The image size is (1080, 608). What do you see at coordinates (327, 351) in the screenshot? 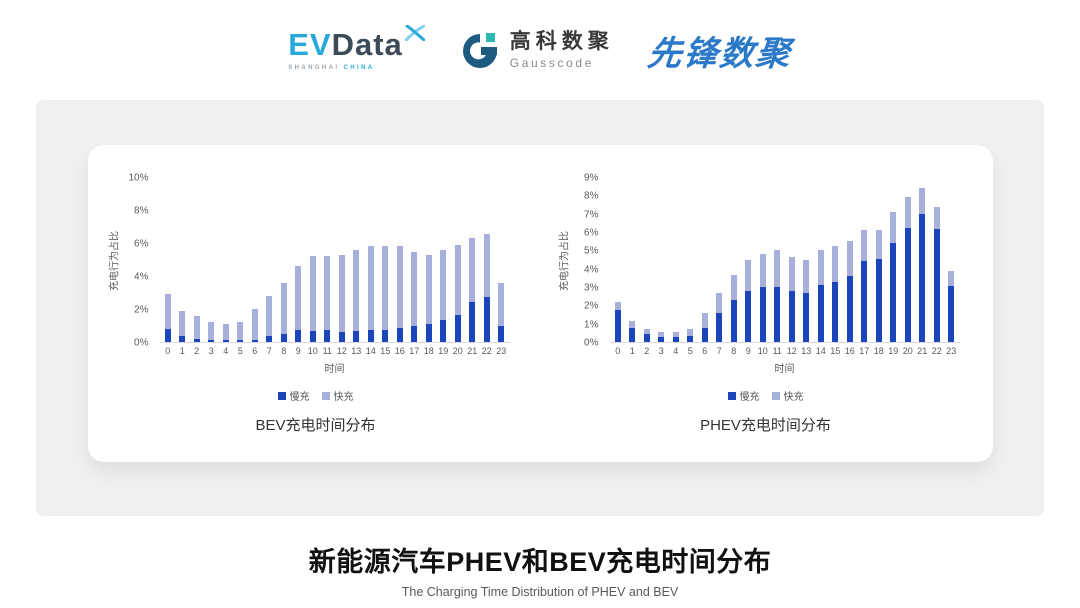
I see `x-tick-label: 11` at bounding box center [327, 351].